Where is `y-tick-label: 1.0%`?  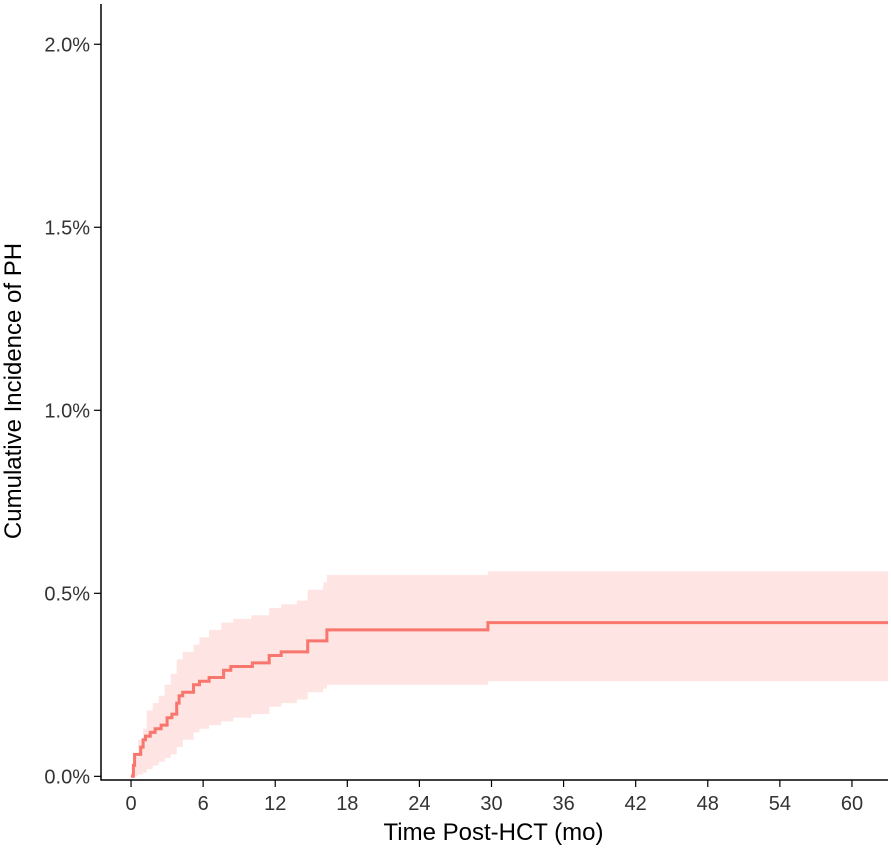 y-tick-label: 1.0% is located at coordinates (67, 411).